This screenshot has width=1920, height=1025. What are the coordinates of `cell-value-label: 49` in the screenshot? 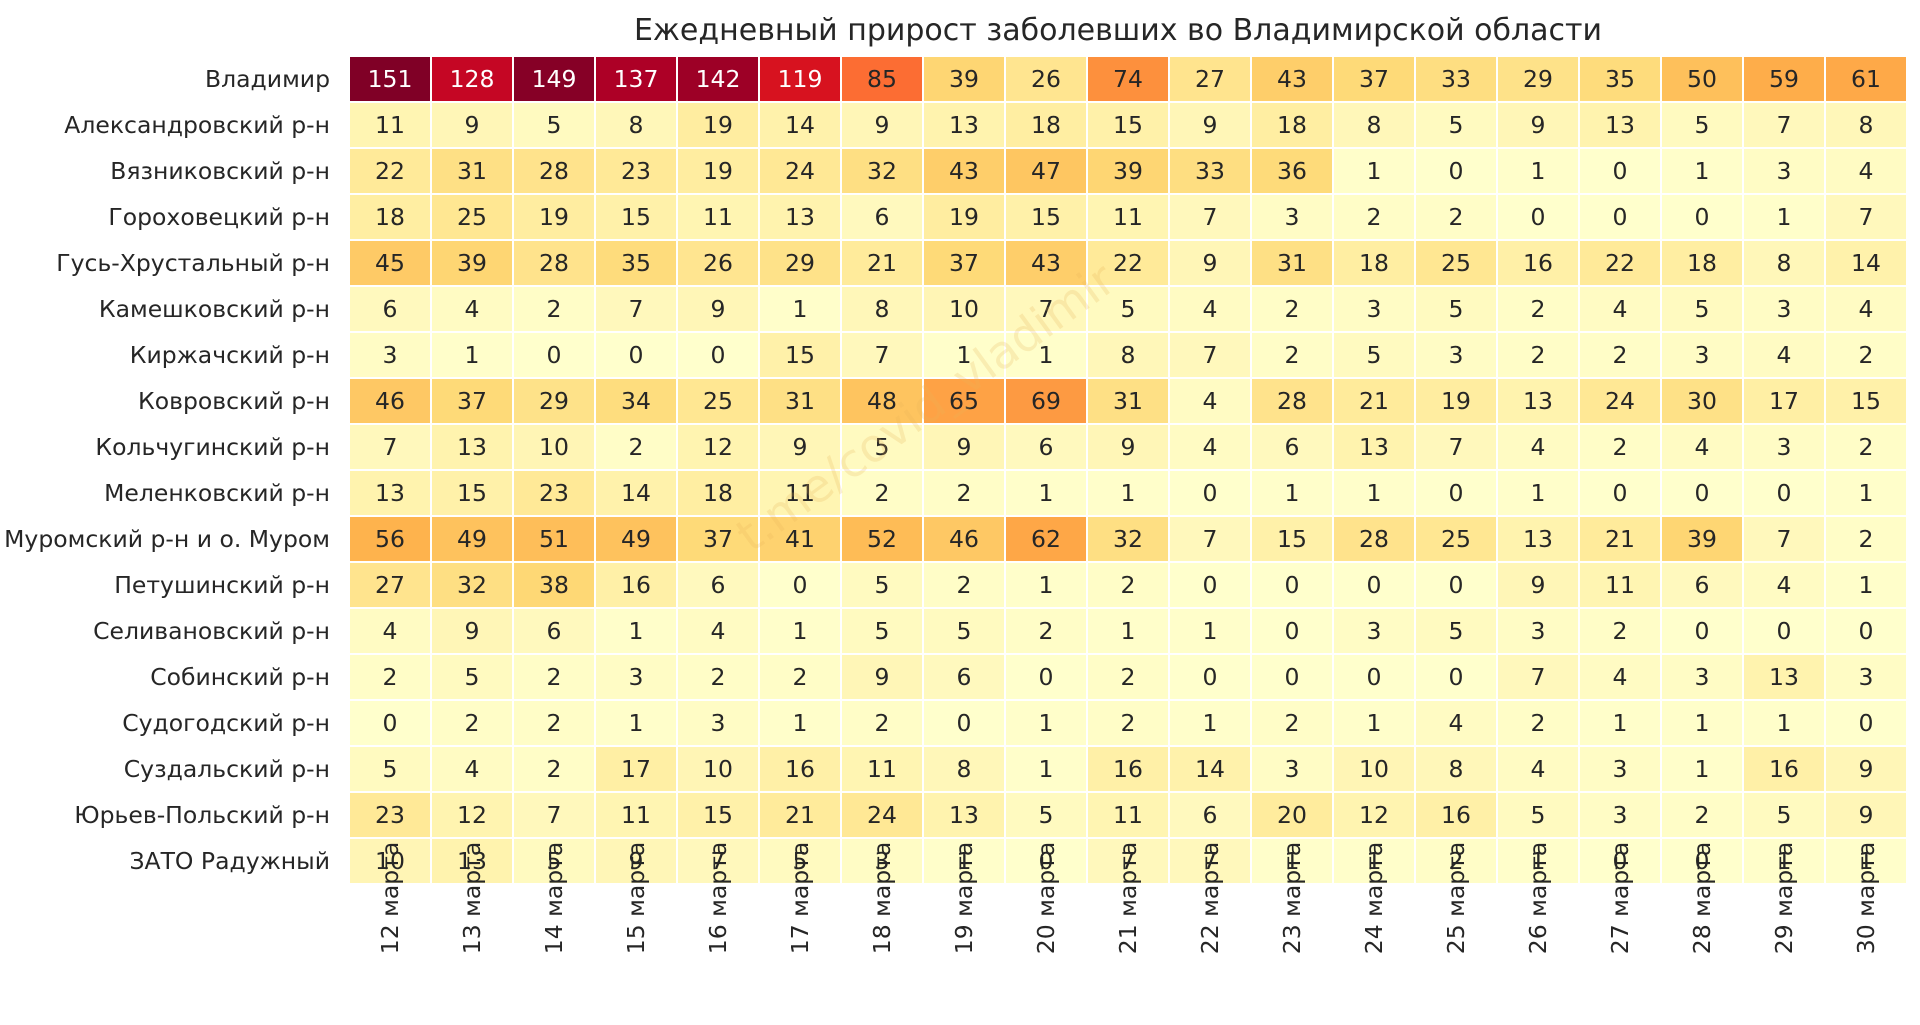 It's located at (472, 539).